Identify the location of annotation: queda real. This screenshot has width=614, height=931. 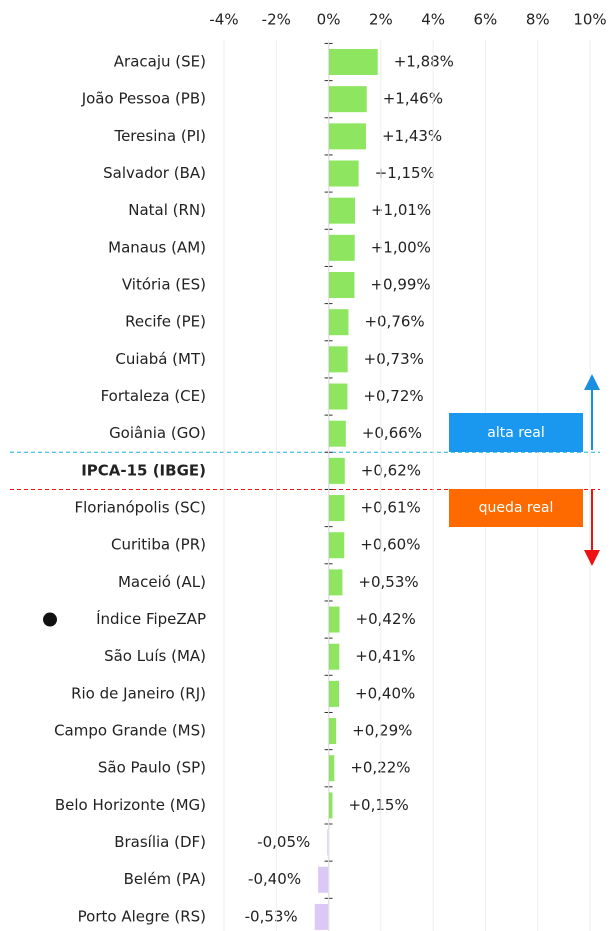
(516, 508).